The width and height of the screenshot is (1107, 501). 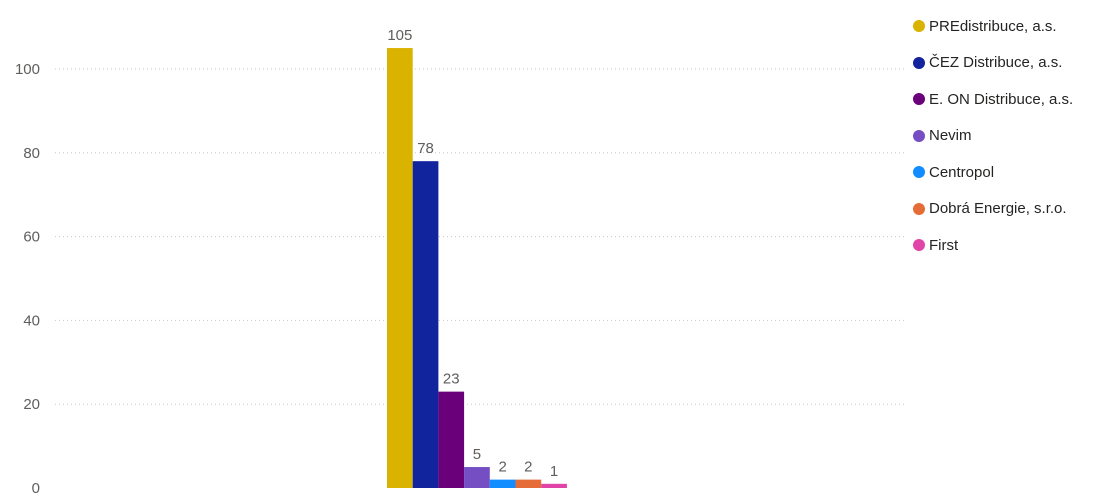 I want to click on legend-item: E. ON Distribuce, a.s., so click(x=1010, y=99).